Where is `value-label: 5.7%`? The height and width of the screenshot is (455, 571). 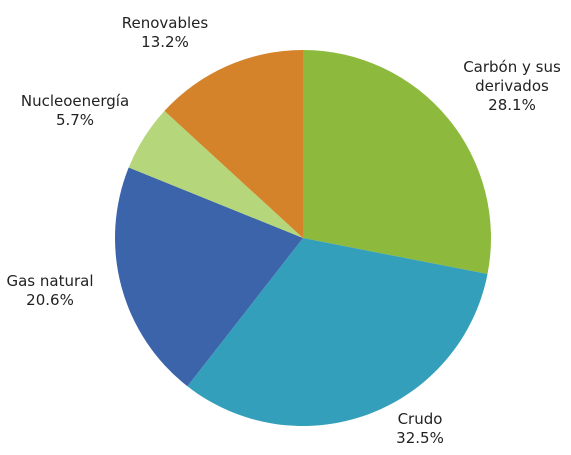
value-label: 5.7% is located at coordinates (75, 120).